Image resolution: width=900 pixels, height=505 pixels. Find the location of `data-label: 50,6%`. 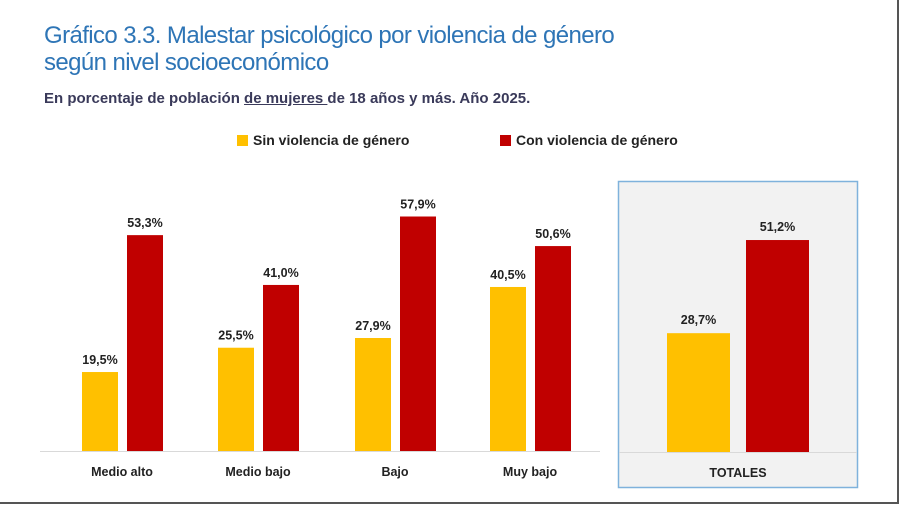

data-label: 50,6% is located at coordinates (552, 234).